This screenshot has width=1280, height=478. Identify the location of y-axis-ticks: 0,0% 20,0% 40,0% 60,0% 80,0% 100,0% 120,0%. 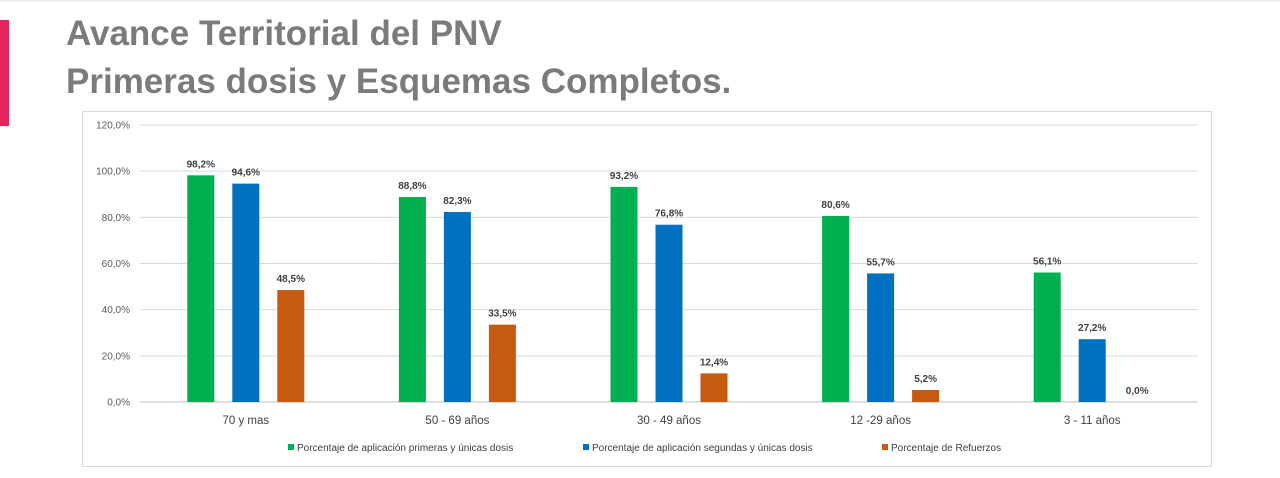
(113, 265).